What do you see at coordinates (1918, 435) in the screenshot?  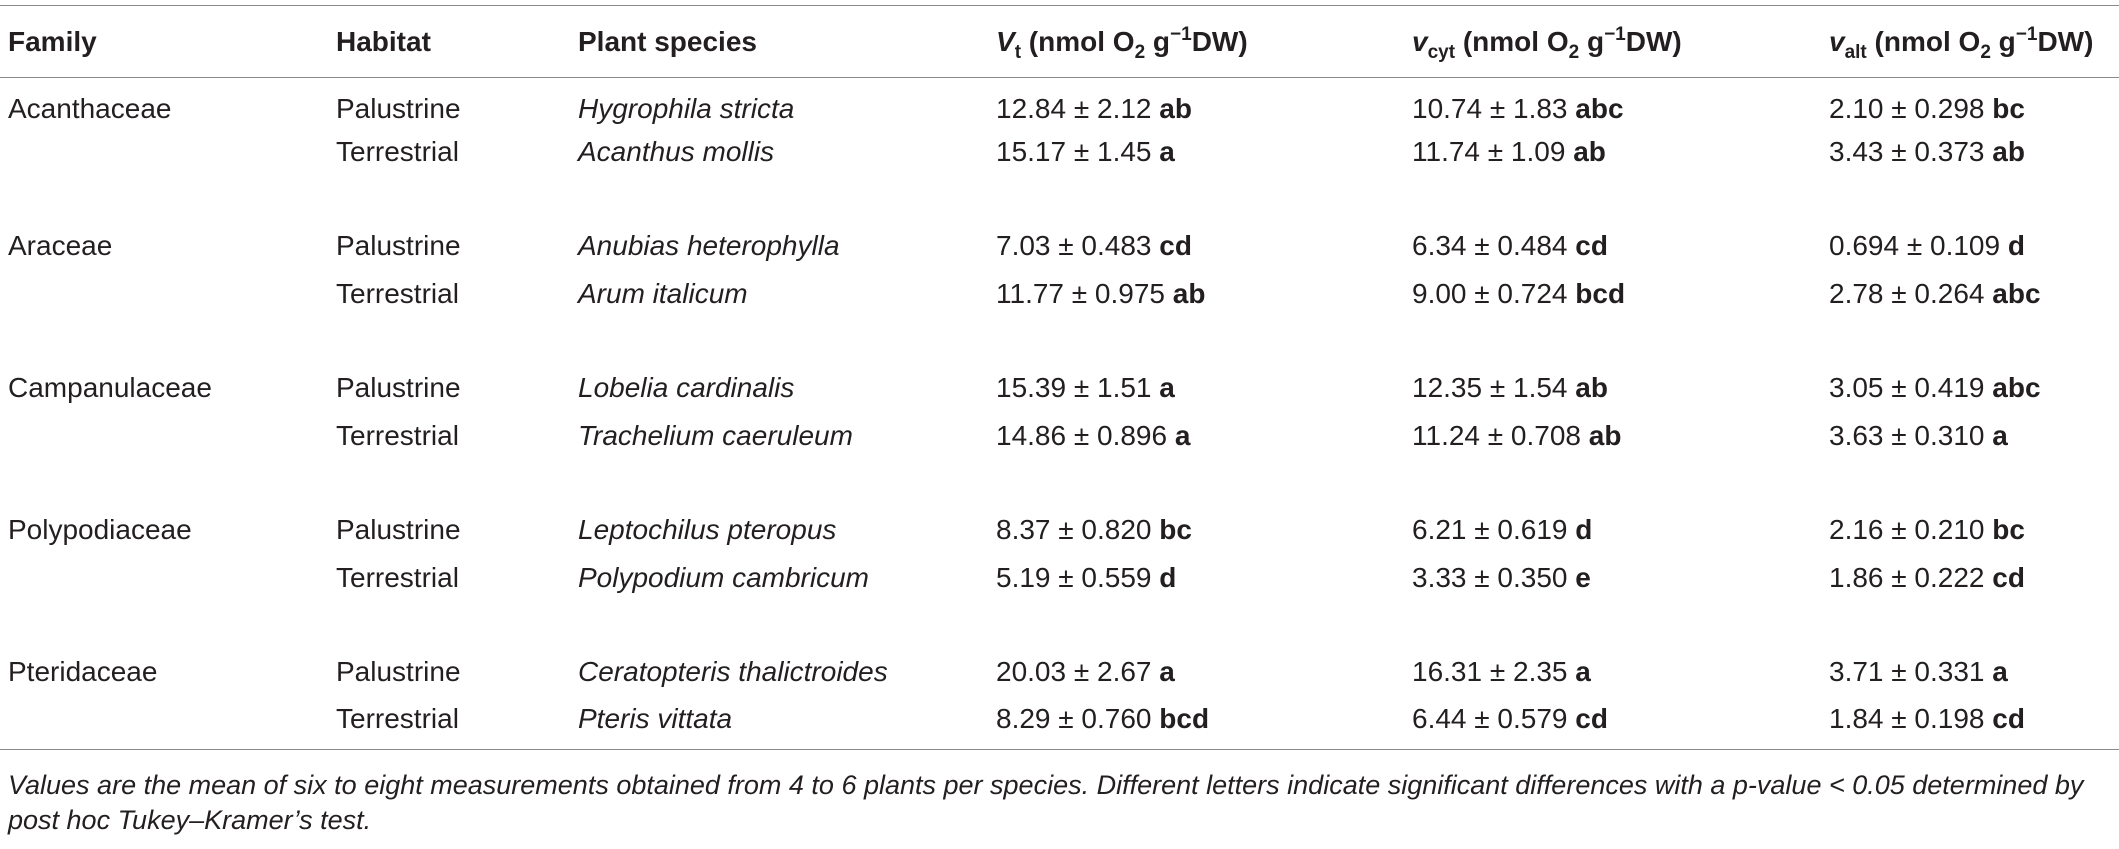 I see `valt-cell: 3.63 ± 0.310 a` at bounding box center [1918, 435].